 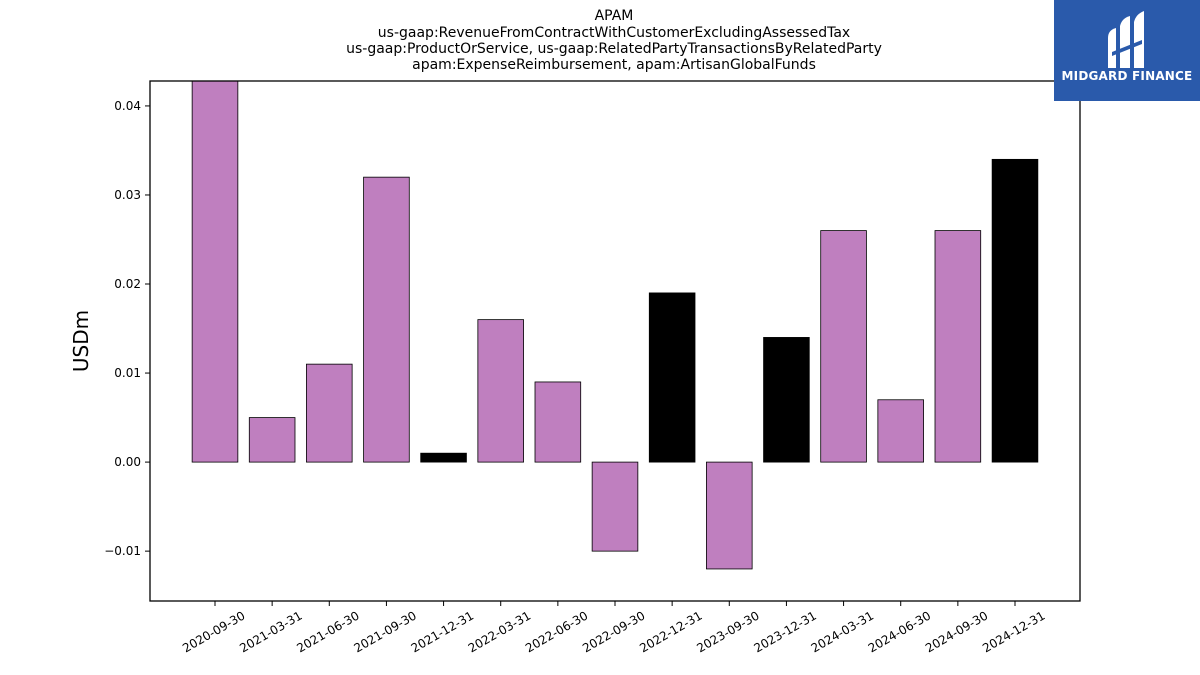 I want to click on title-line-1: APAM, so click(x=614, y=16).